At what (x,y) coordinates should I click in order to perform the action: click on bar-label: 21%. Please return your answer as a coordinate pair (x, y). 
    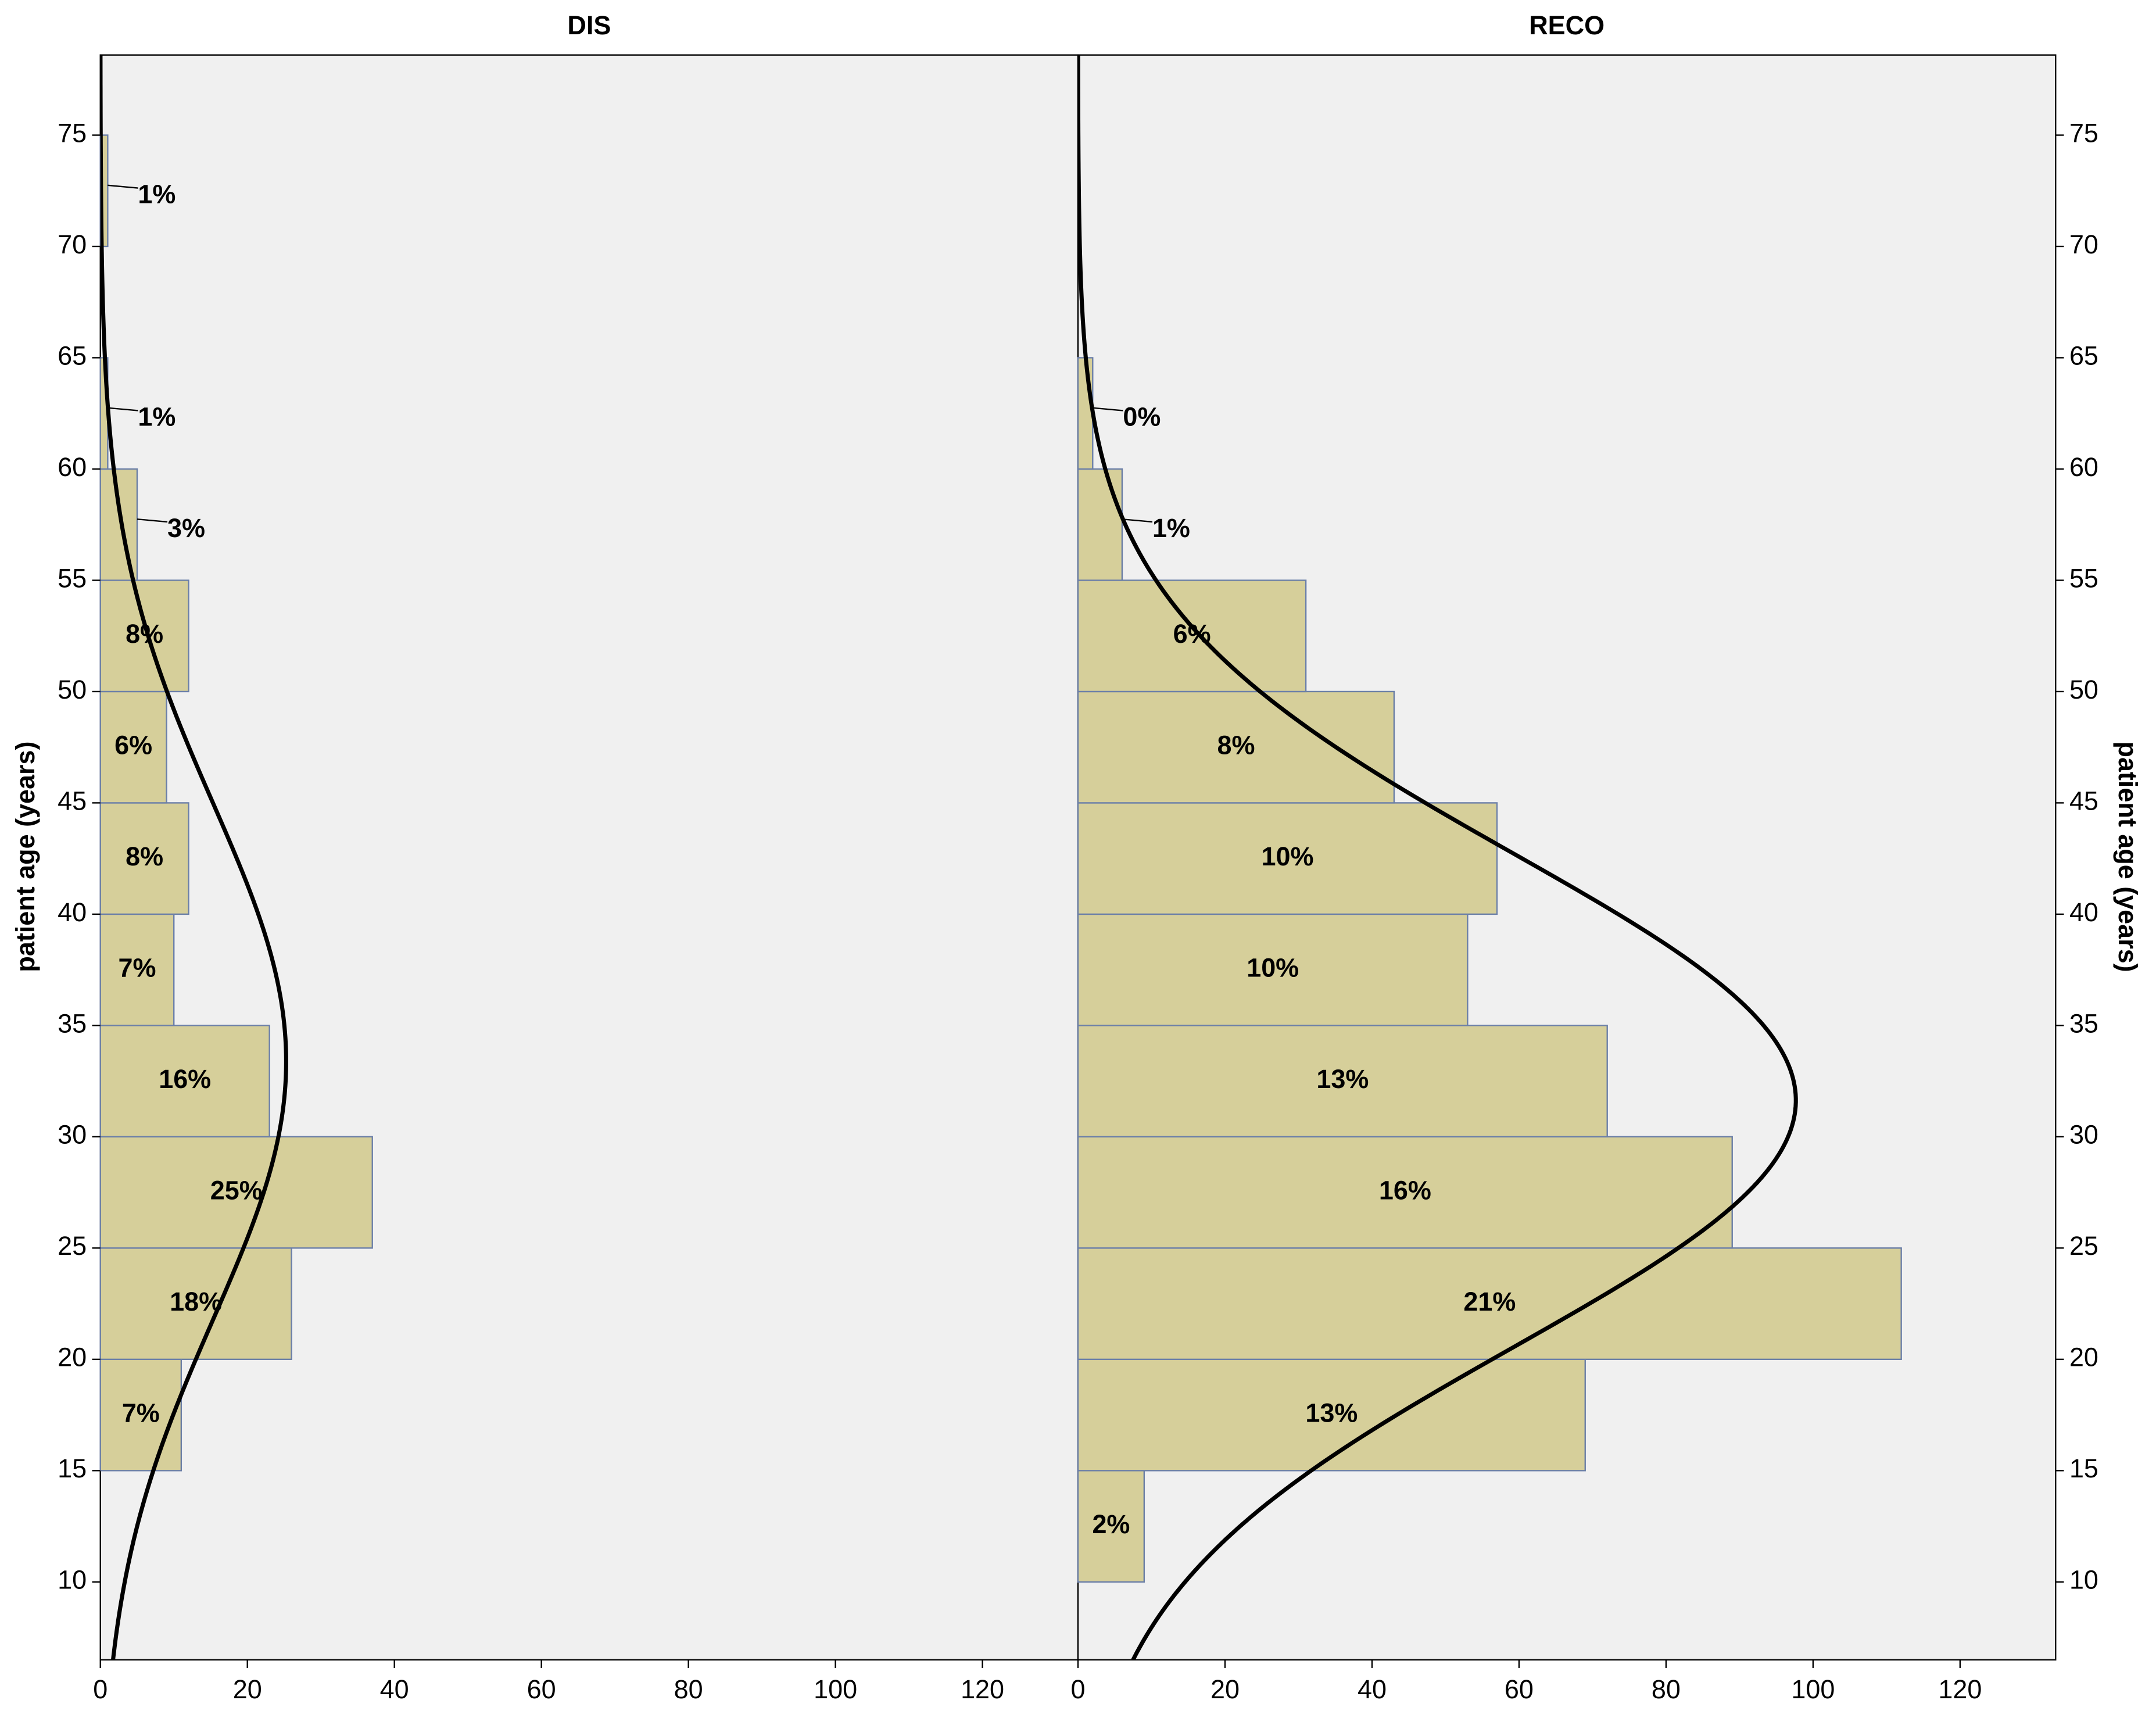
    Looking at the image, I should click on (1489, 1301).